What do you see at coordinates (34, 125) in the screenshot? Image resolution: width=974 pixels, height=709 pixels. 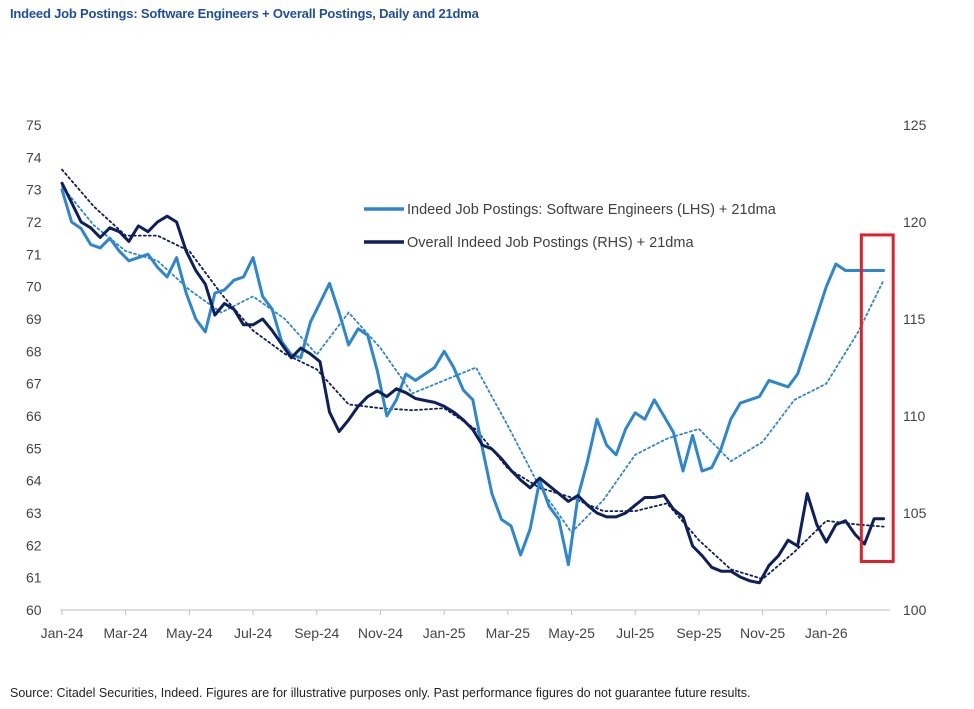 I see `y-left-tick-label: 75` at bounding box center [34, 125].